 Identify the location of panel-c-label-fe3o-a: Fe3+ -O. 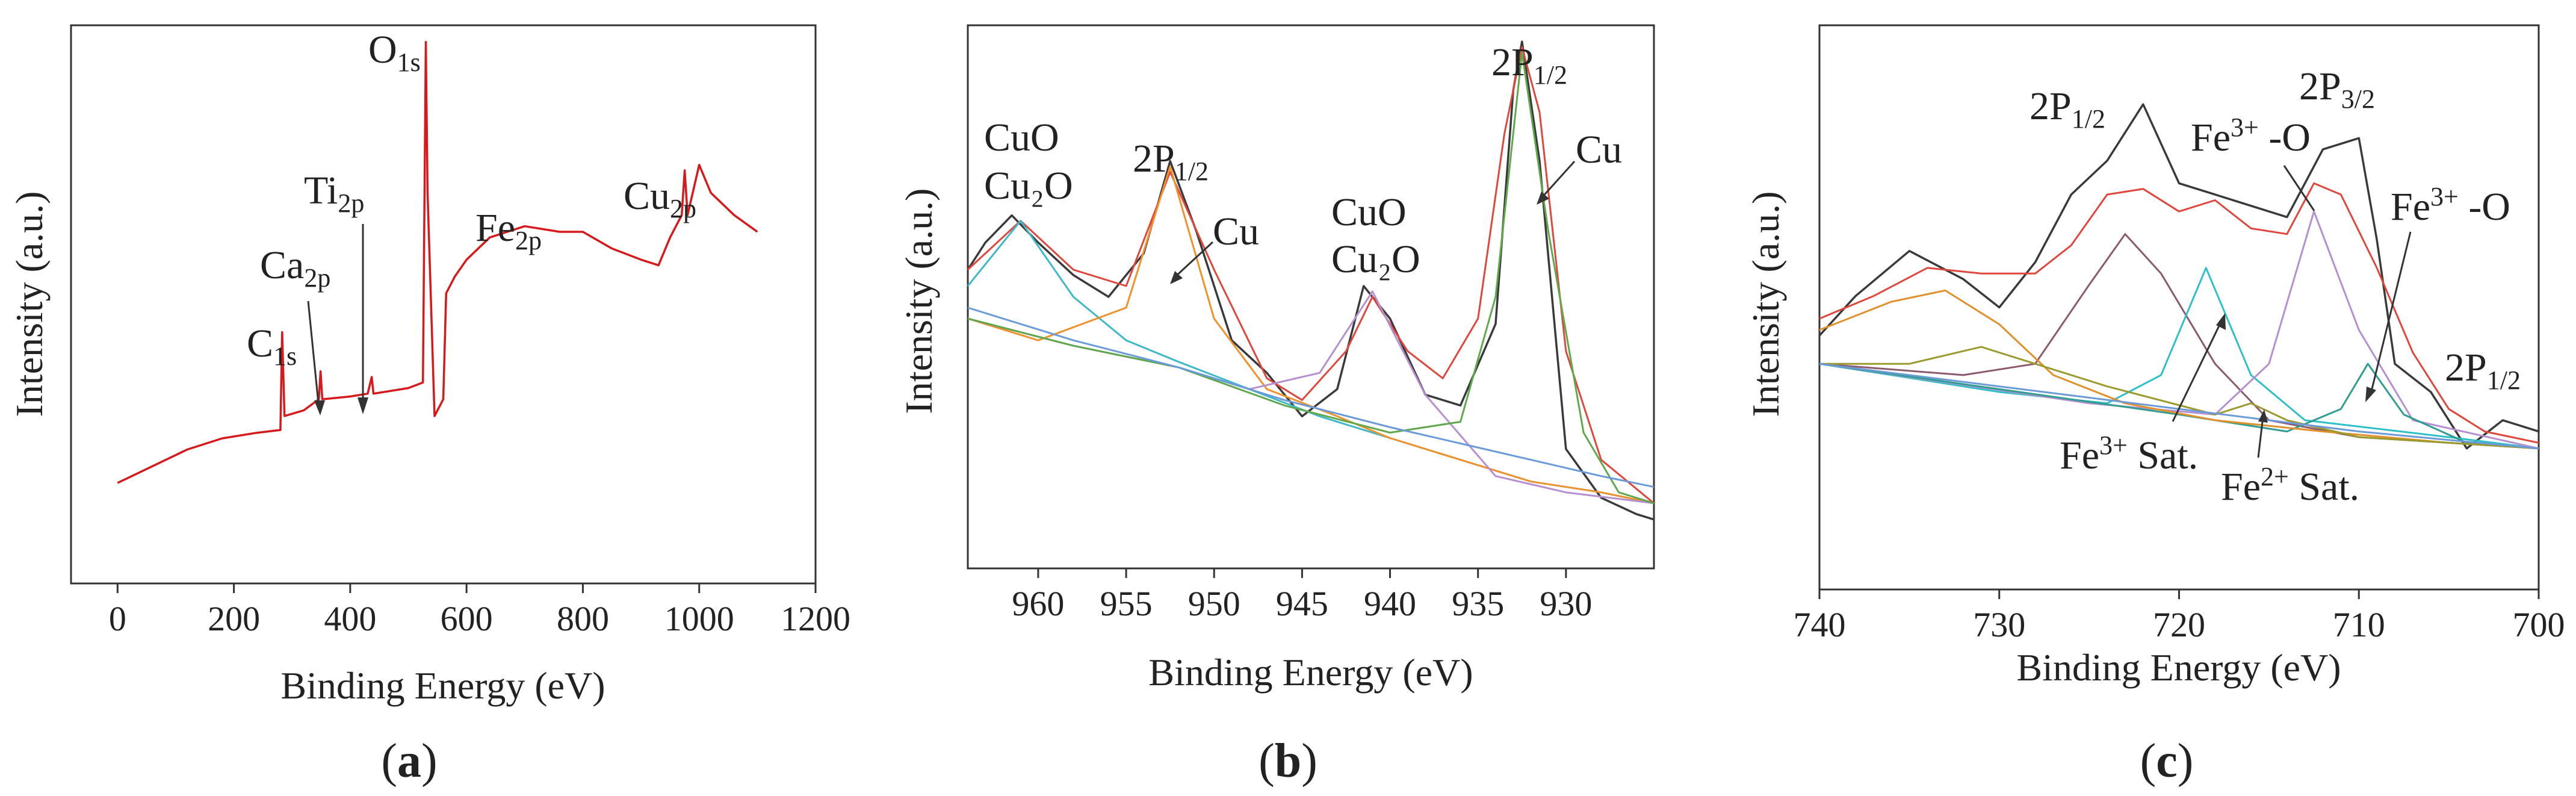
(2251, 136).